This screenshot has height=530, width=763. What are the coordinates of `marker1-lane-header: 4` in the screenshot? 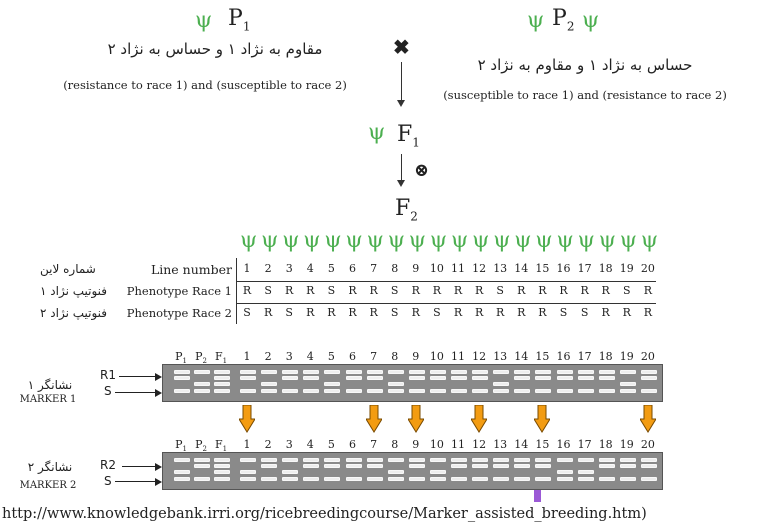 It's located at (310, 356).